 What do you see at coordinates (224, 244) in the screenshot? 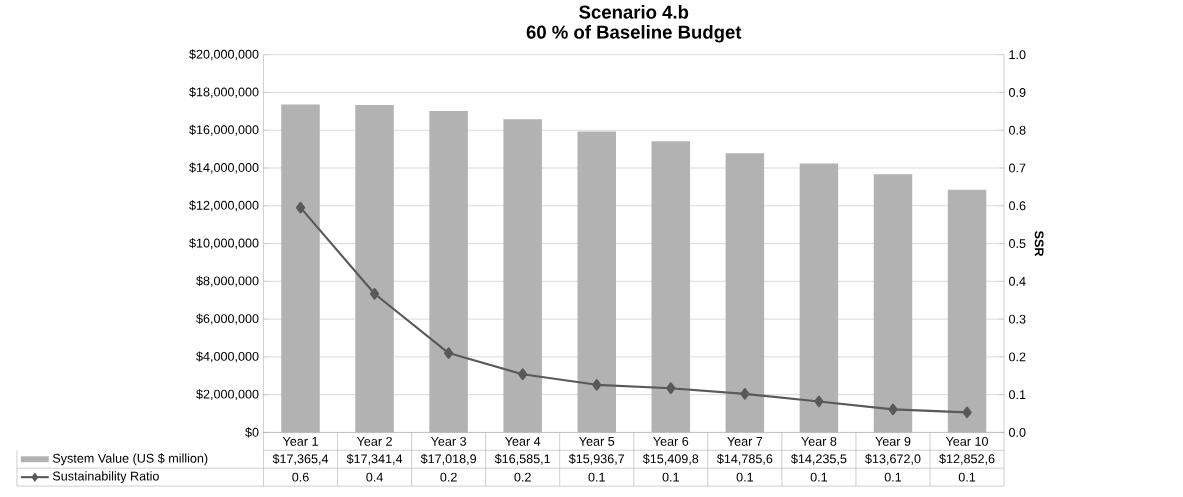
I see `y-tick-label: $10,000,000` at bounding box center [224, 244].